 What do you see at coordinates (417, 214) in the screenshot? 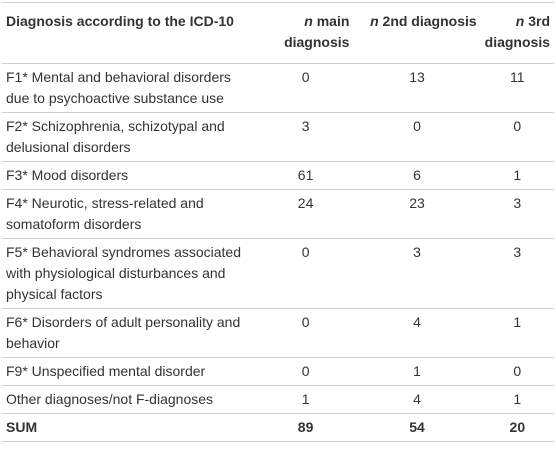
I see `count-cell: 23` at bounding box center [417, 214].